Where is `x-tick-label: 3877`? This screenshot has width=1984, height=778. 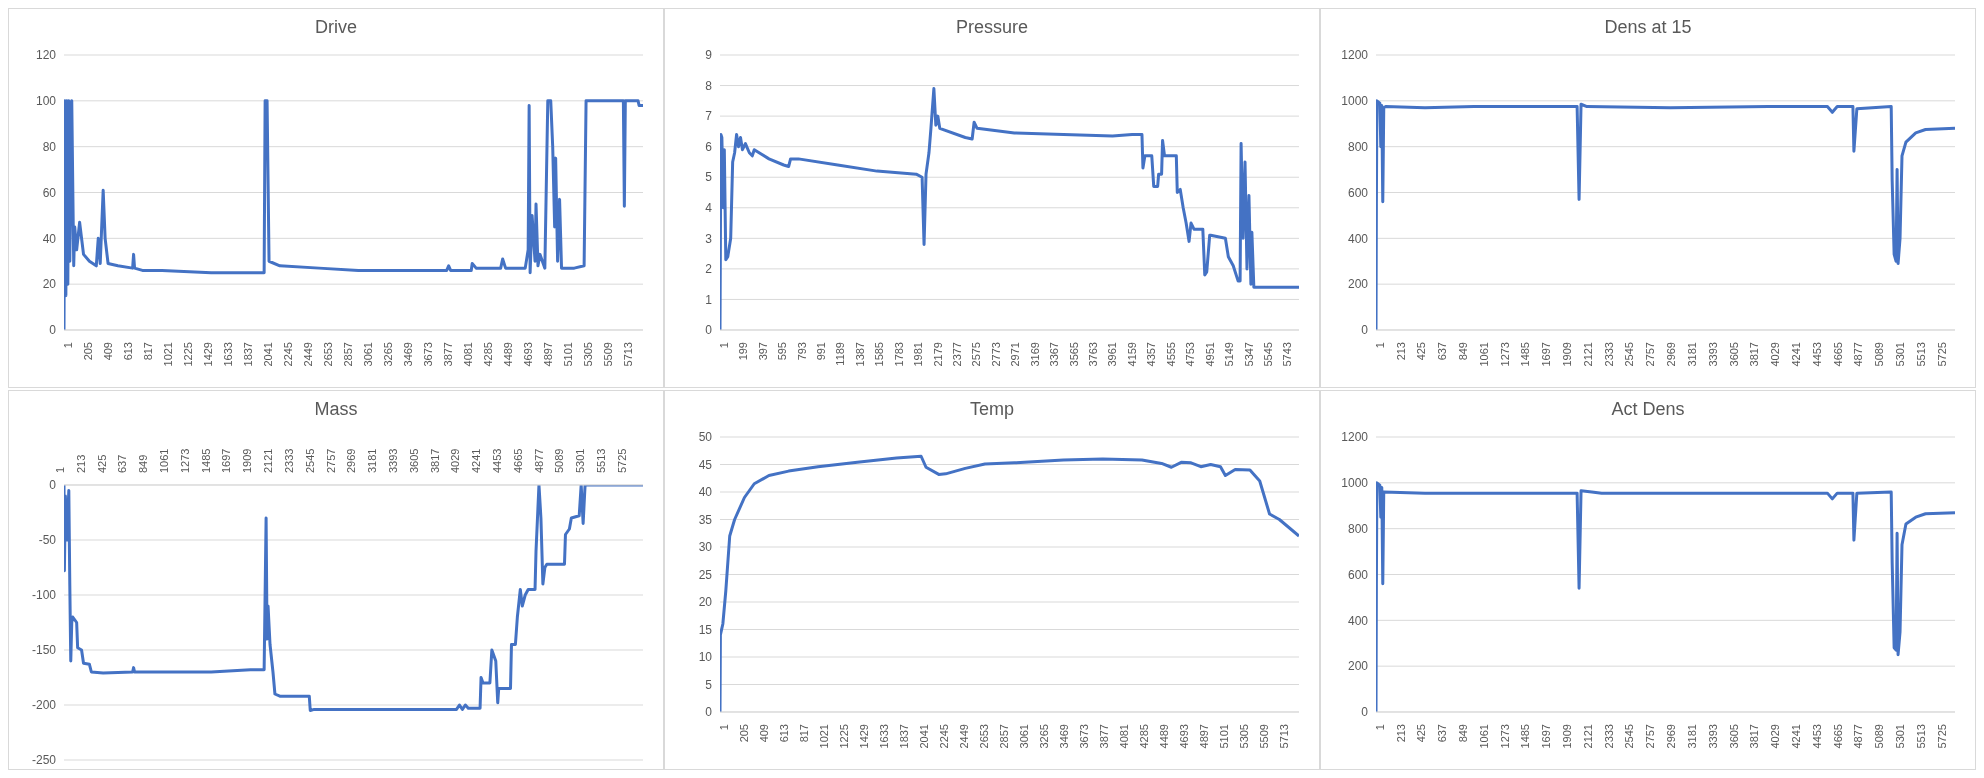 x-tick-label: 3877 is located at coordinates (1104, 736).